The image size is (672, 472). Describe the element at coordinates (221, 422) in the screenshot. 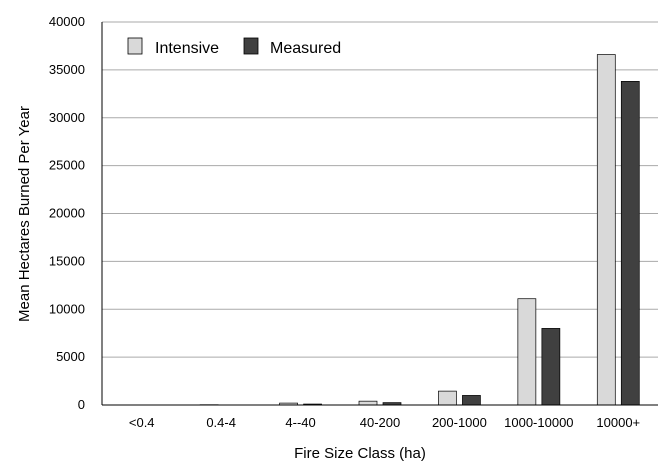

I see `x-tick-label: 0.4-4` at that location.